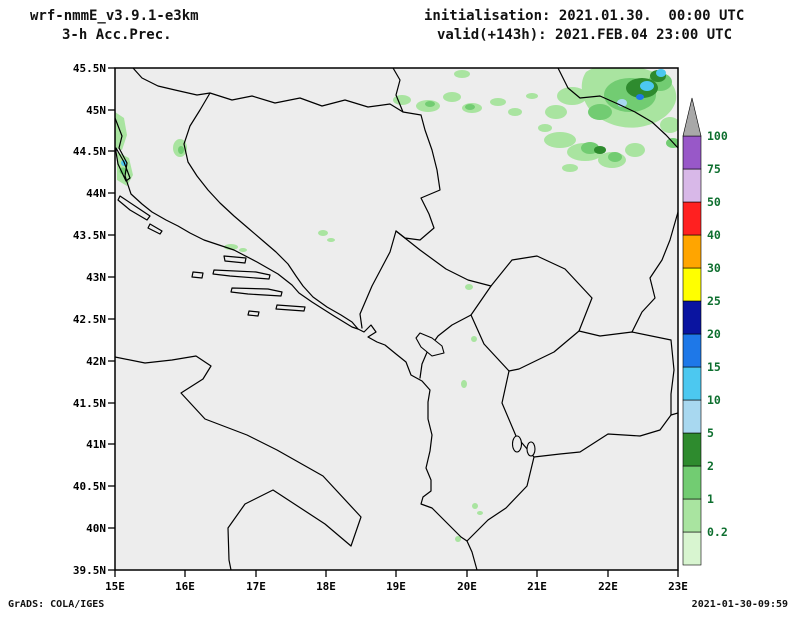 The image size is (800, 618). Describe the element at coordinates (89, 68) in the screenshot. I see `y-tick-label: 45.5N` at that location.